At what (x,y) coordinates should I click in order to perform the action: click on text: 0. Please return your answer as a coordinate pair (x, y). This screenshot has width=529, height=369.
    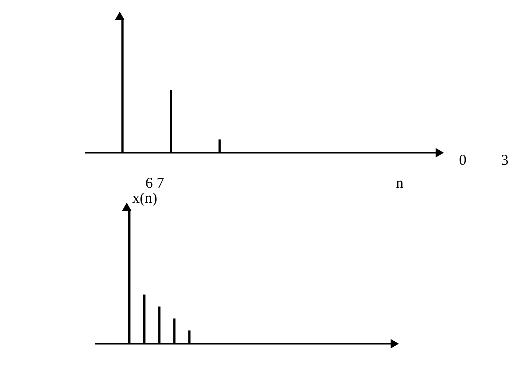
    Looking at the image, I should click on (463, 161).